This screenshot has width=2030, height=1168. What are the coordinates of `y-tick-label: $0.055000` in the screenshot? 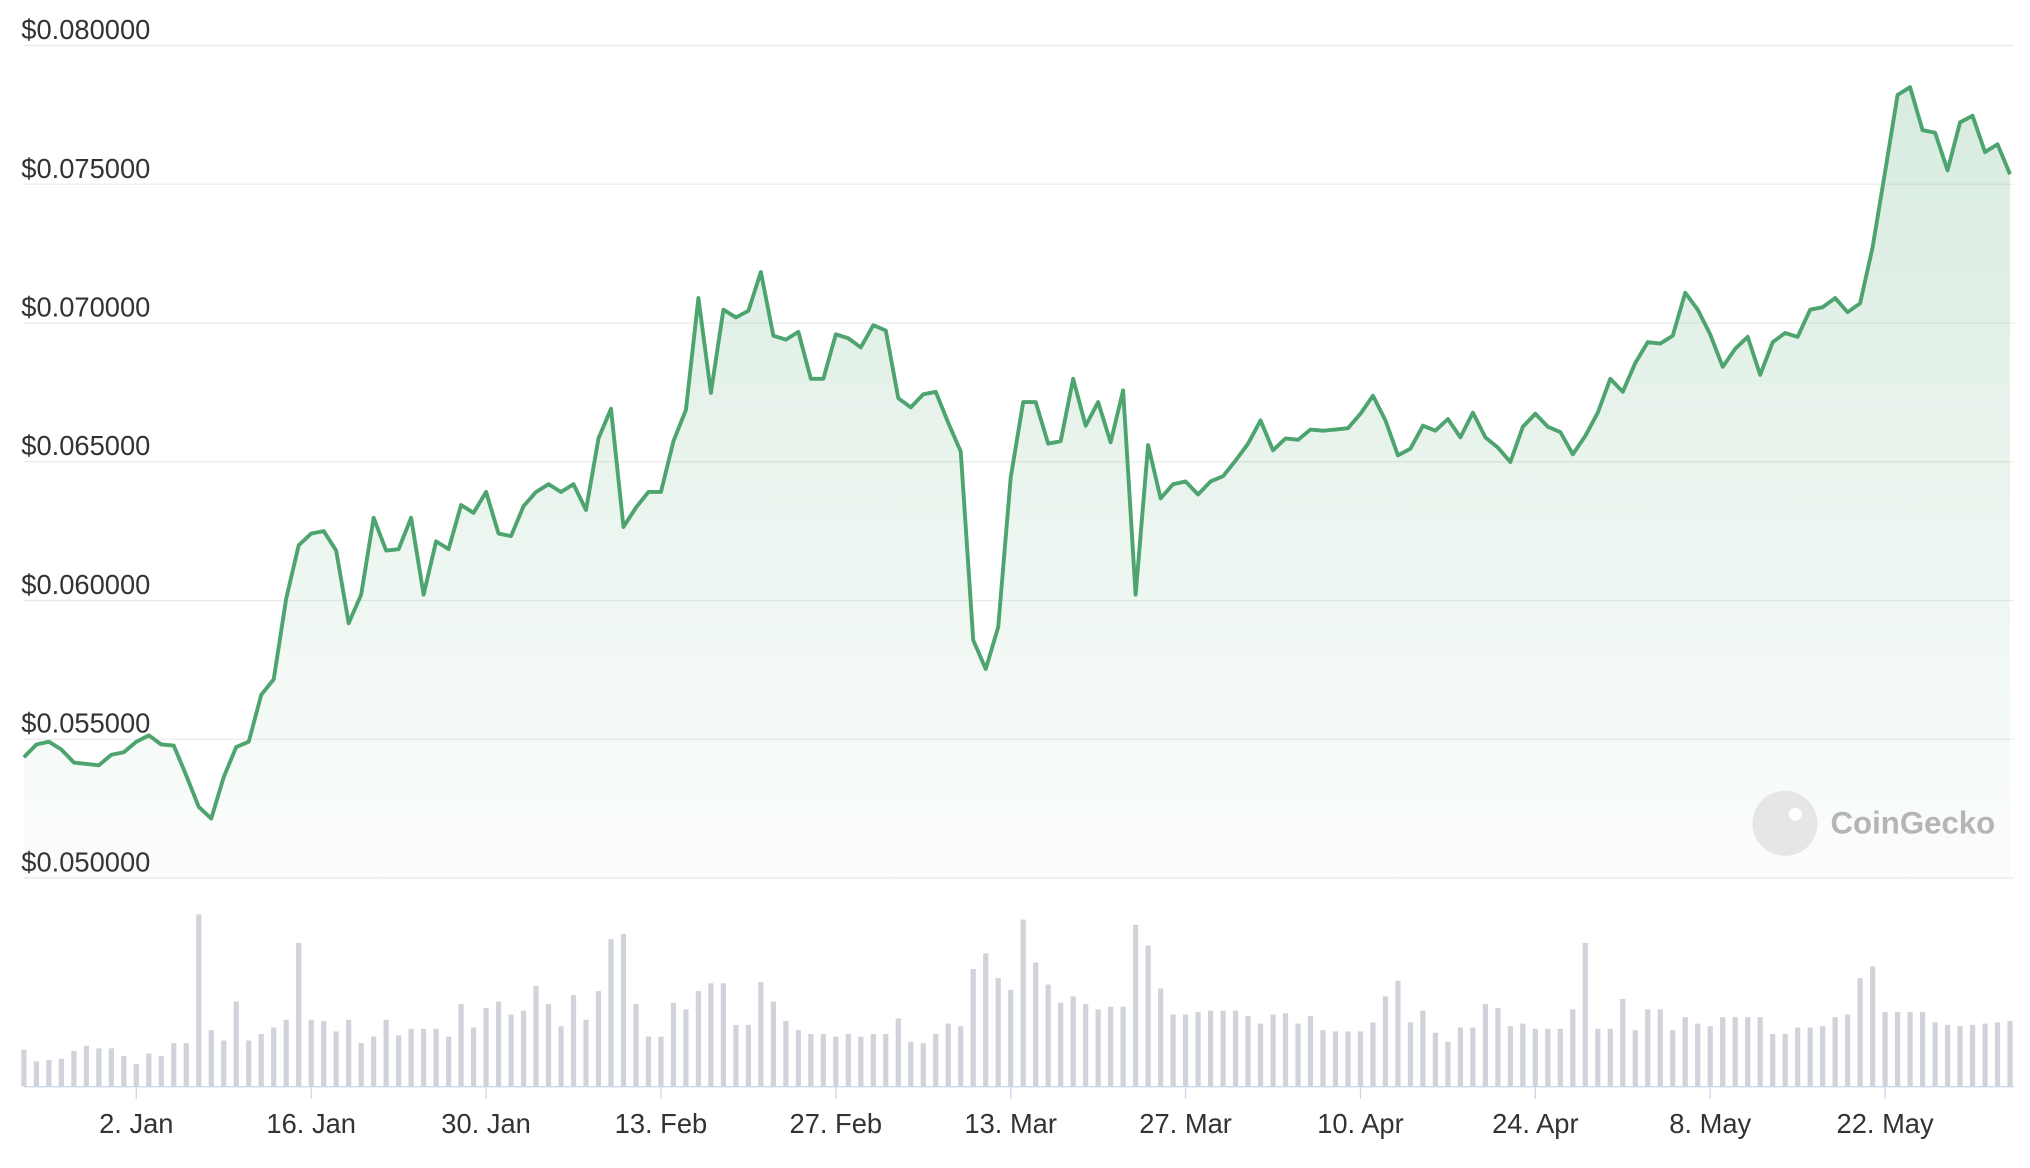 It's located at (85, 723).